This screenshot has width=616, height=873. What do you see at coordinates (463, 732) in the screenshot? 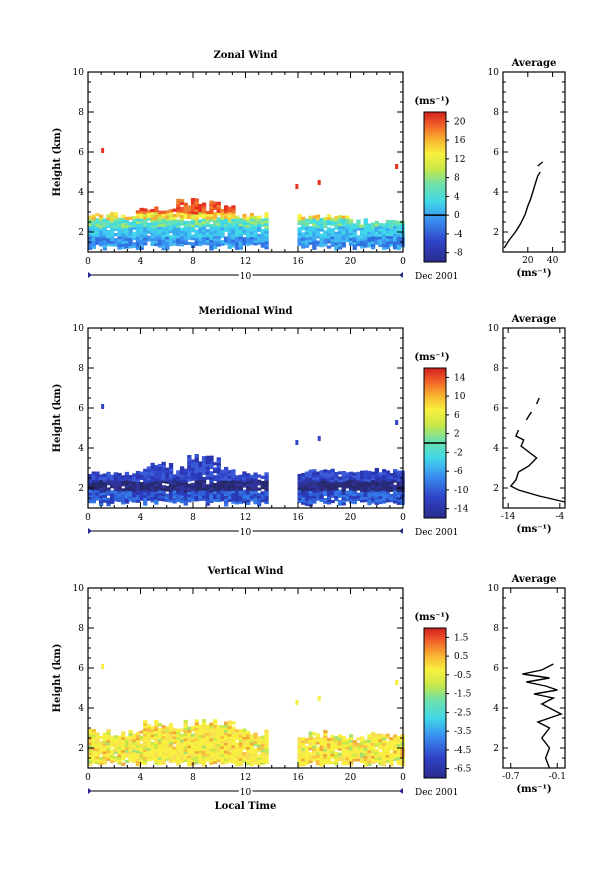
I see `colorbar-tick-label: -3.5` at bounding box center [463, 732].